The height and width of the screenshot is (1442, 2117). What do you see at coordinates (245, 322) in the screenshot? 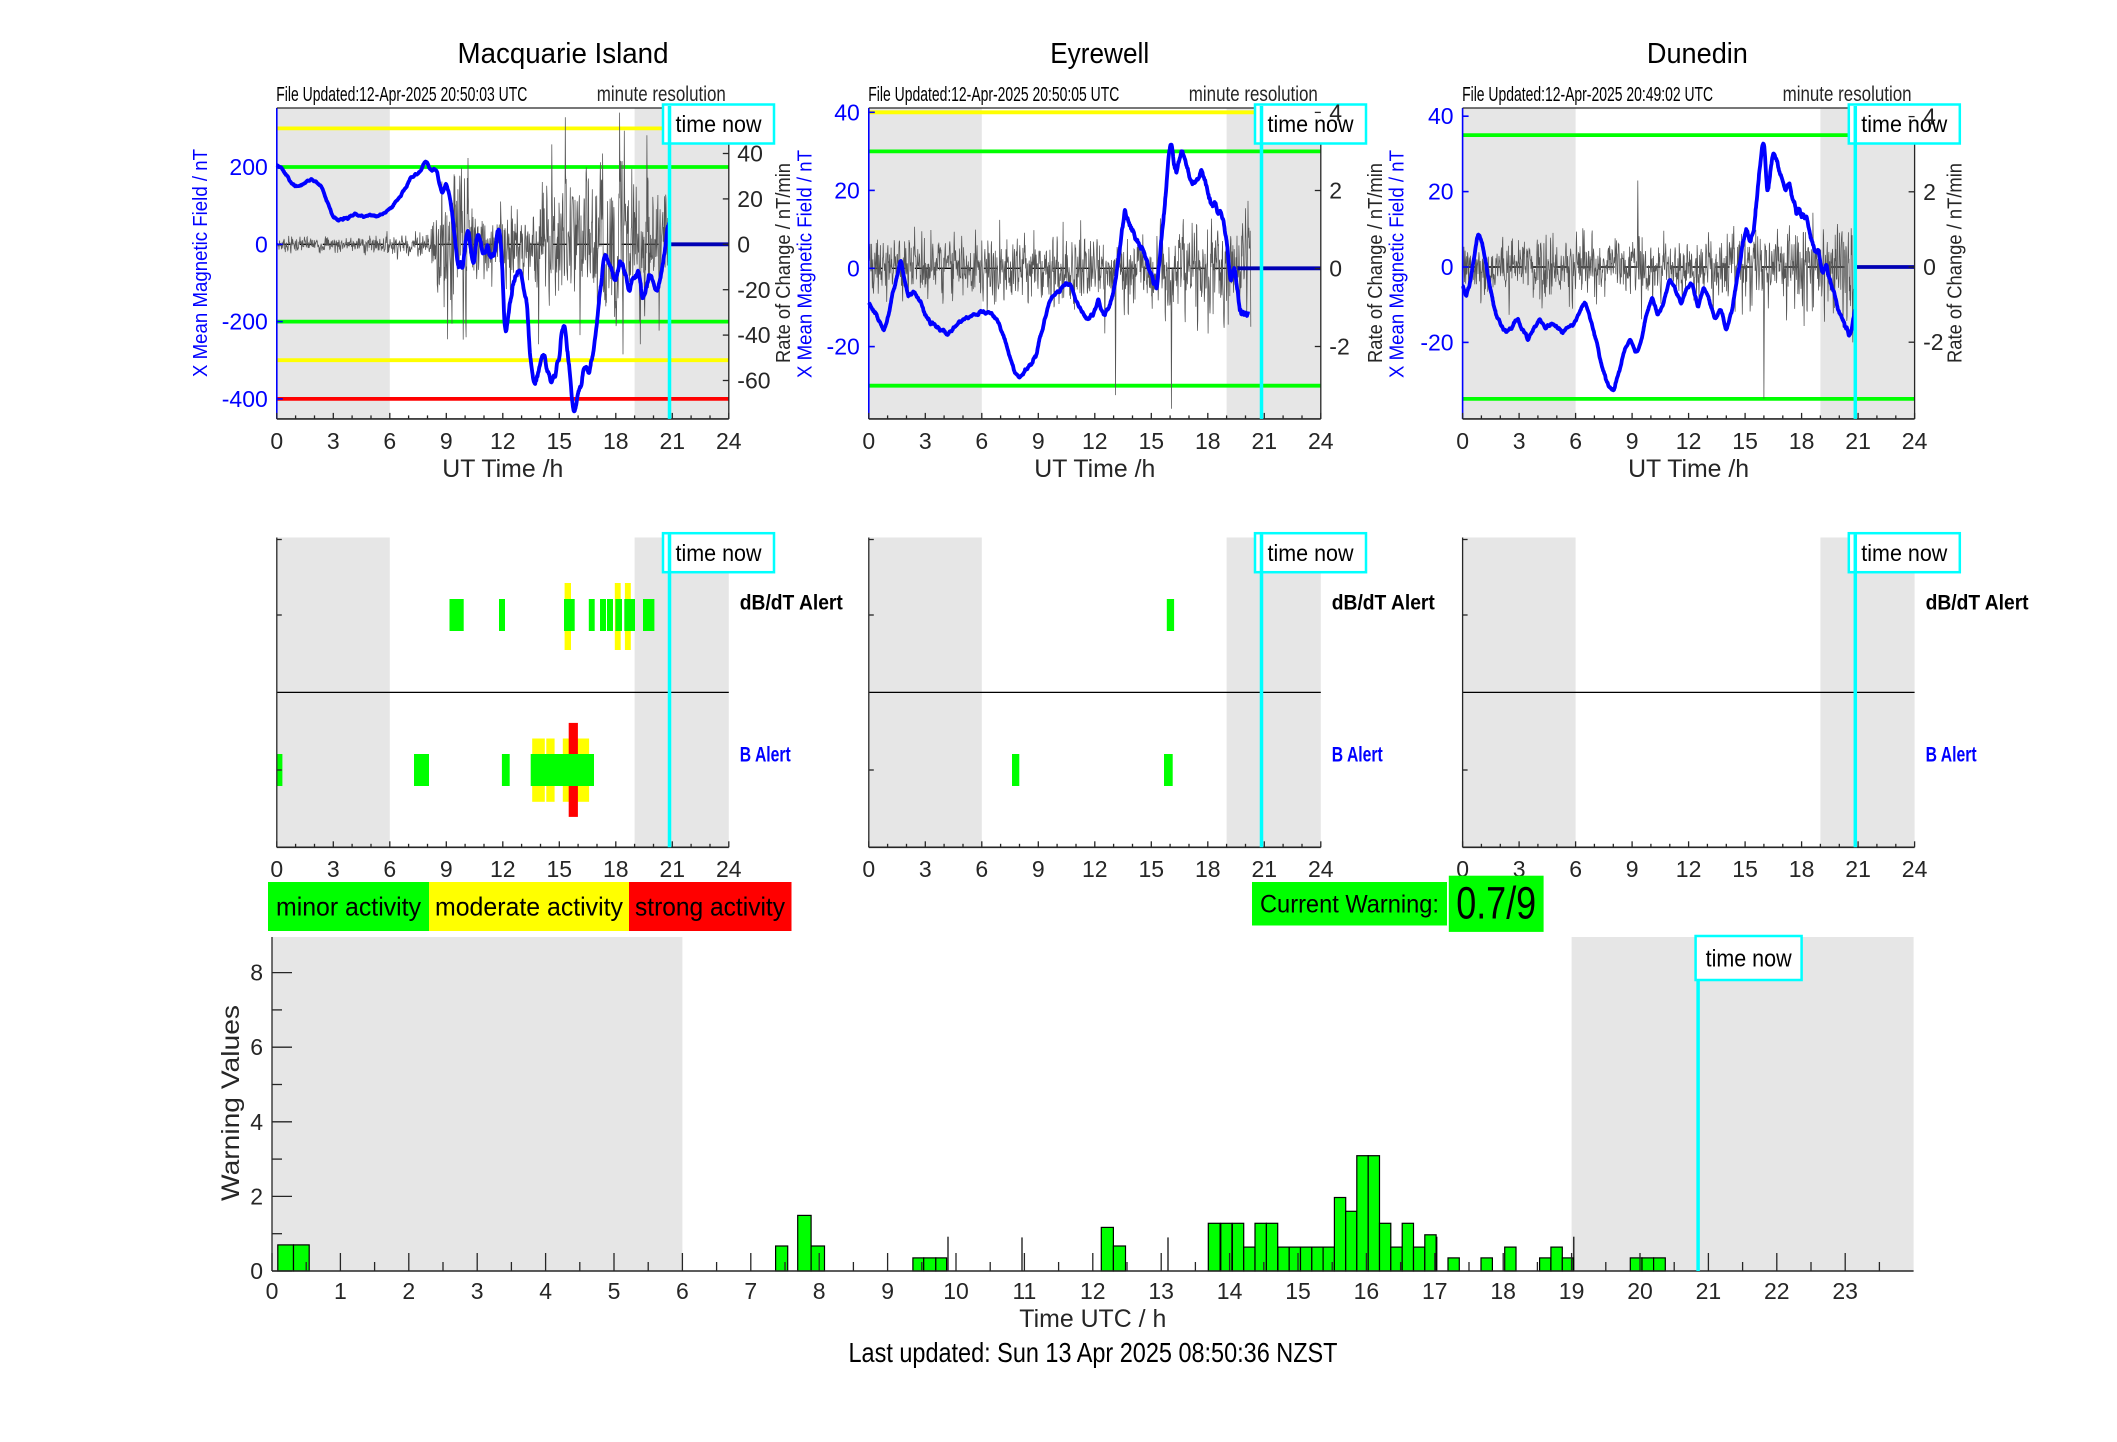
I see `svg-text: -200` at bounding box center [245, 322].